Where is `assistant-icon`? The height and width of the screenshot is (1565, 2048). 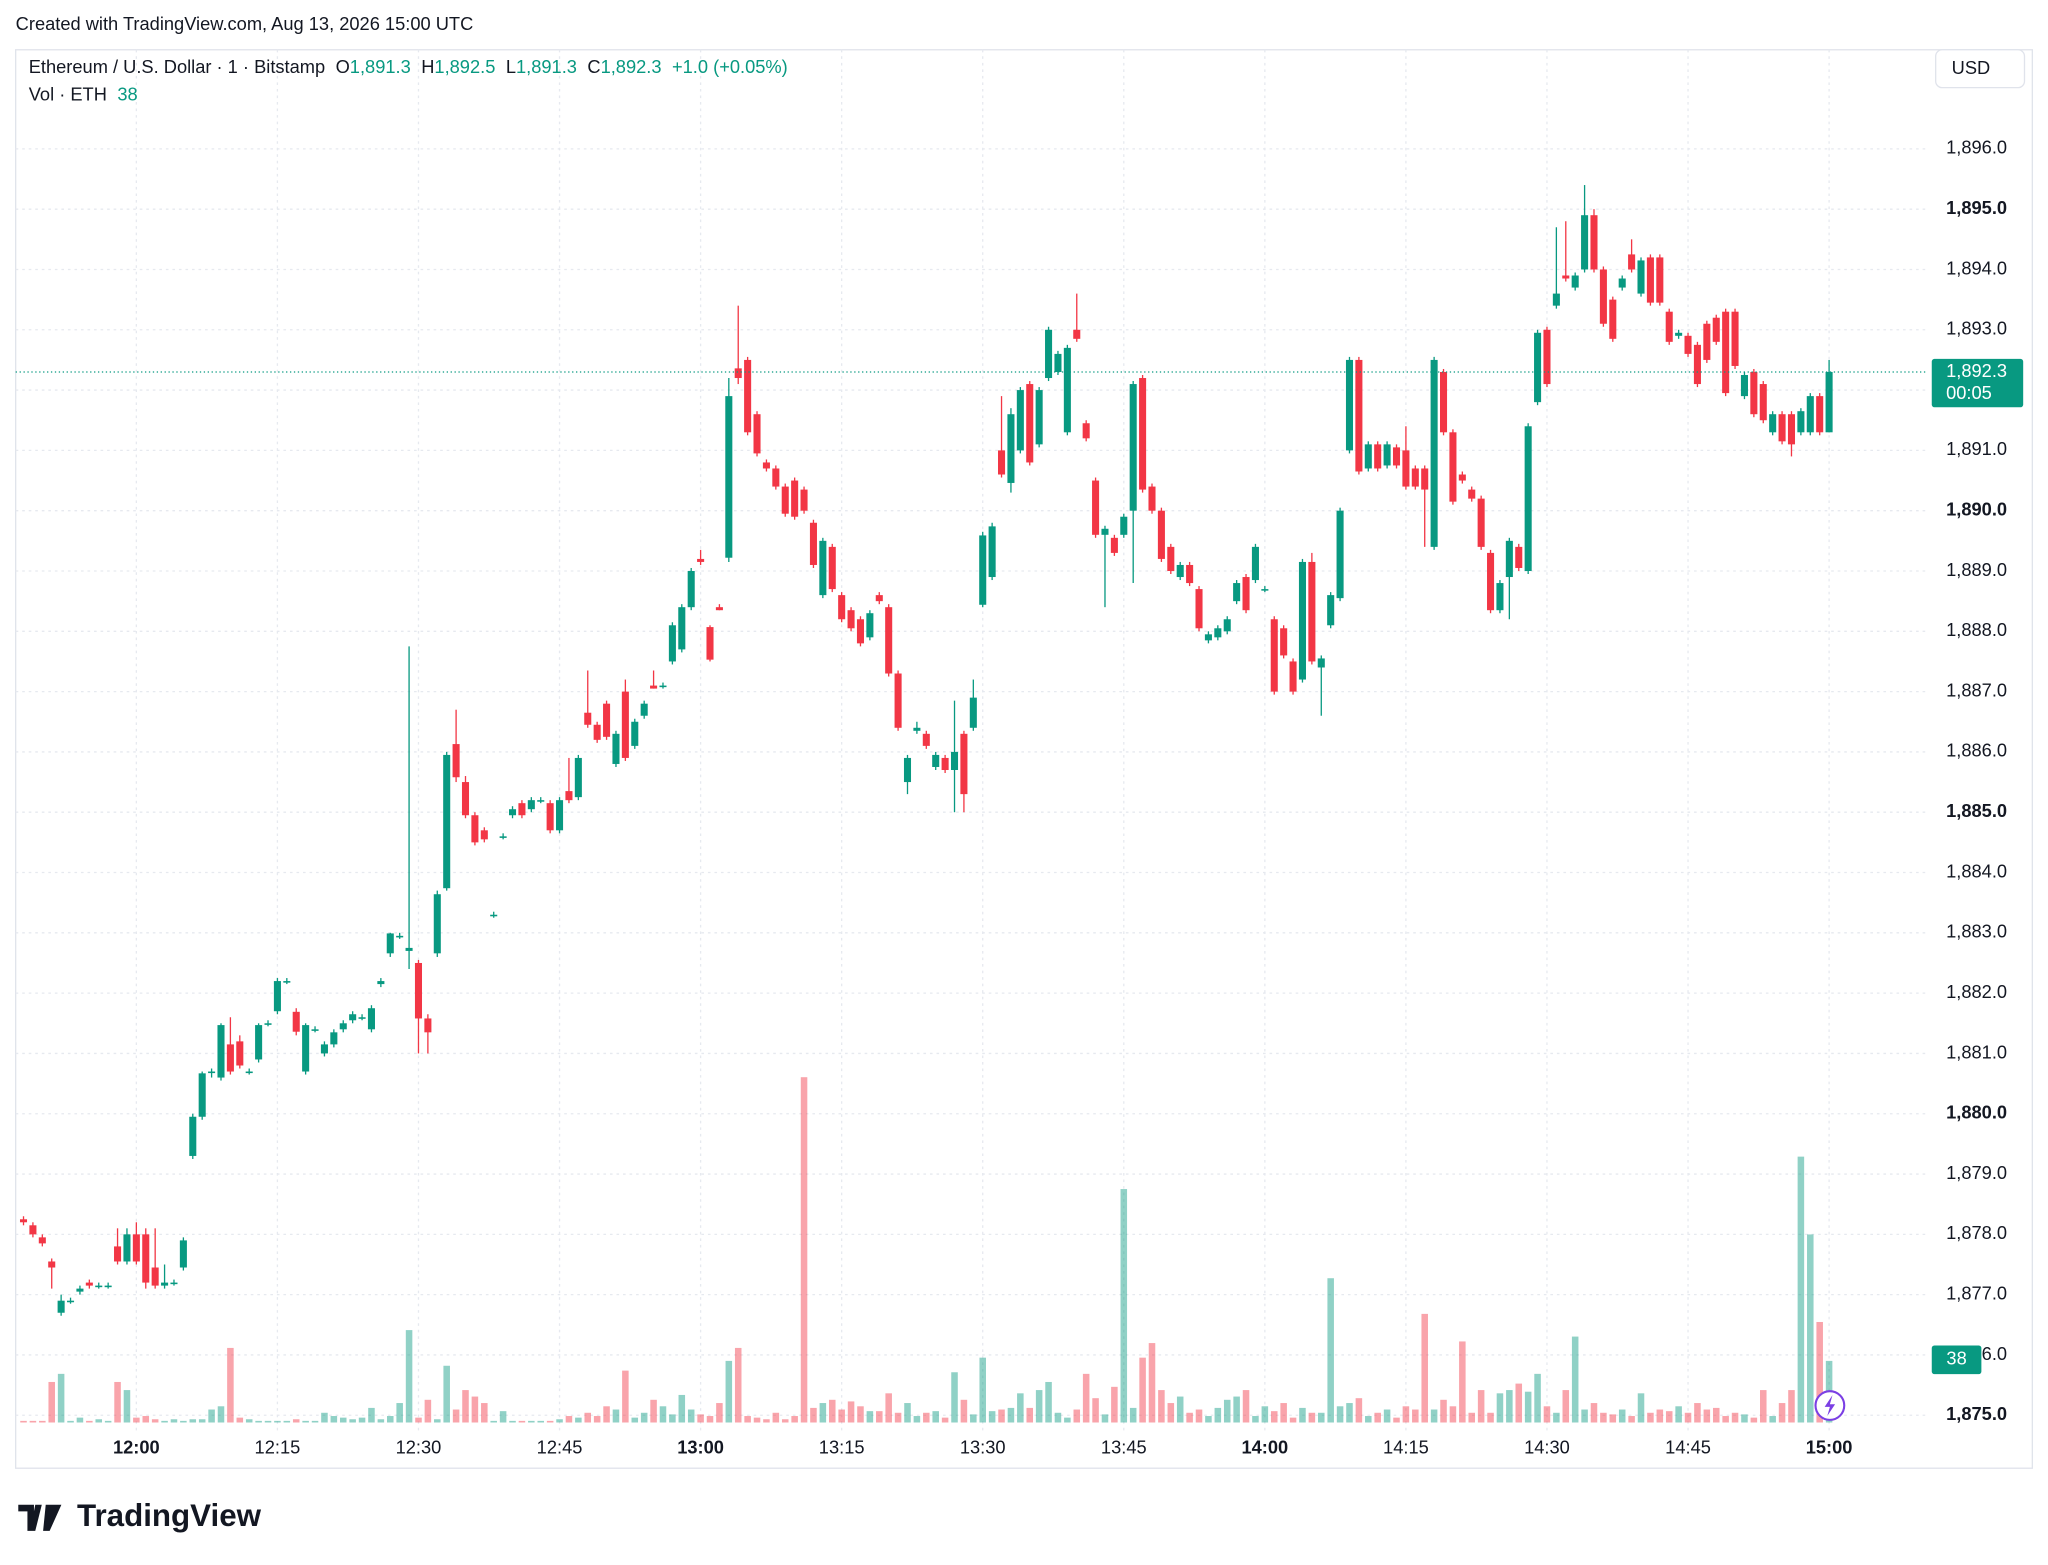 assistant-icon is located at coordinates (1830, 1405).